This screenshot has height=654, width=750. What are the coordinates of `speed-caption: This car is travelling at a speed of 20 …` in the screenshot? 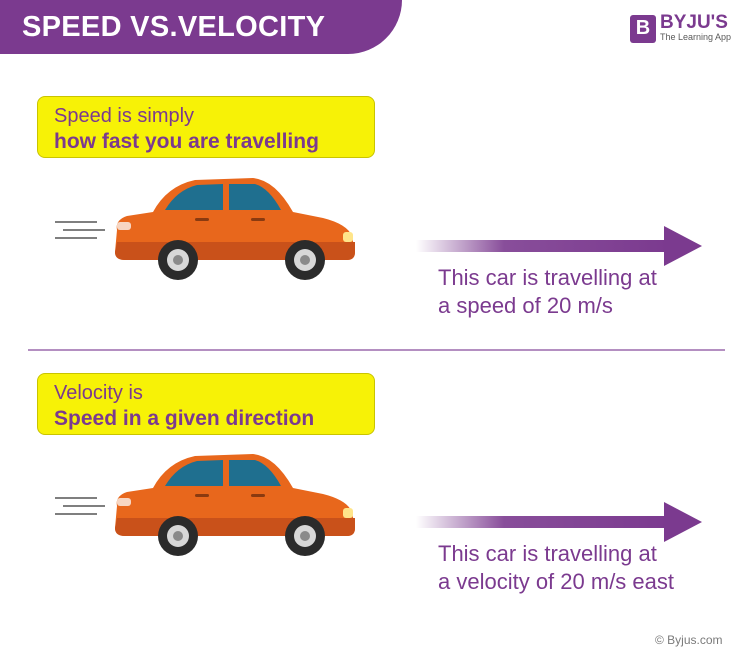 It's located at (547, 292).